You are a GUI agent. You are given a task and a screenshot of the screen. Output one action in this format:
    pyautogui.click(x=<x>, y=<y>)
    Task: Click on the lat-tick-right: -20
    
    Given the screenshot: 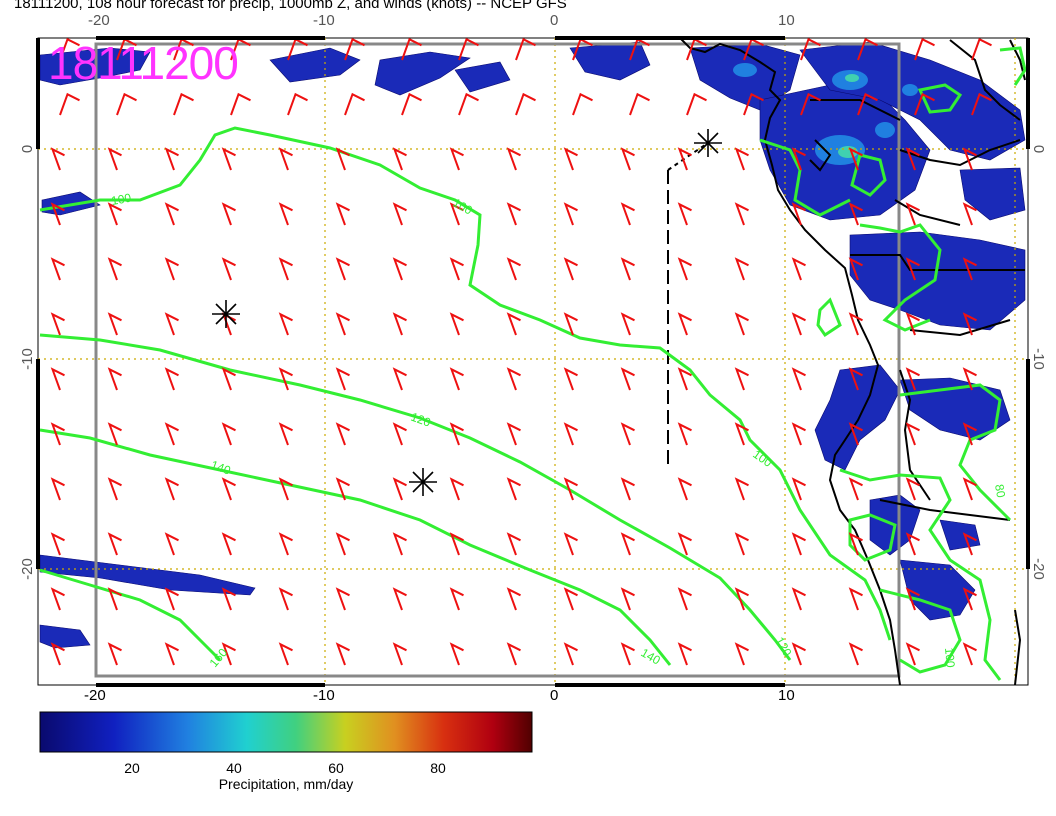 What is the action you would take?
    pyautogui.click(x=1038, y=569)
    